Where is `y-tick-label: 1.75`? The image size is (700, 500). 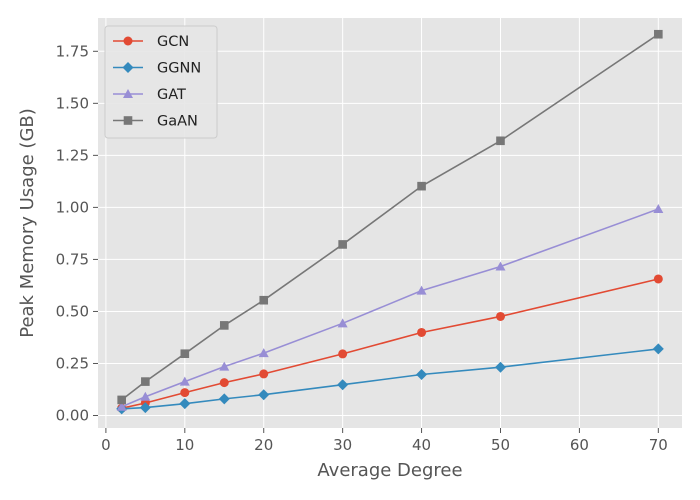
y-tick-label: 1.75 is located at coordinates (72, 51).